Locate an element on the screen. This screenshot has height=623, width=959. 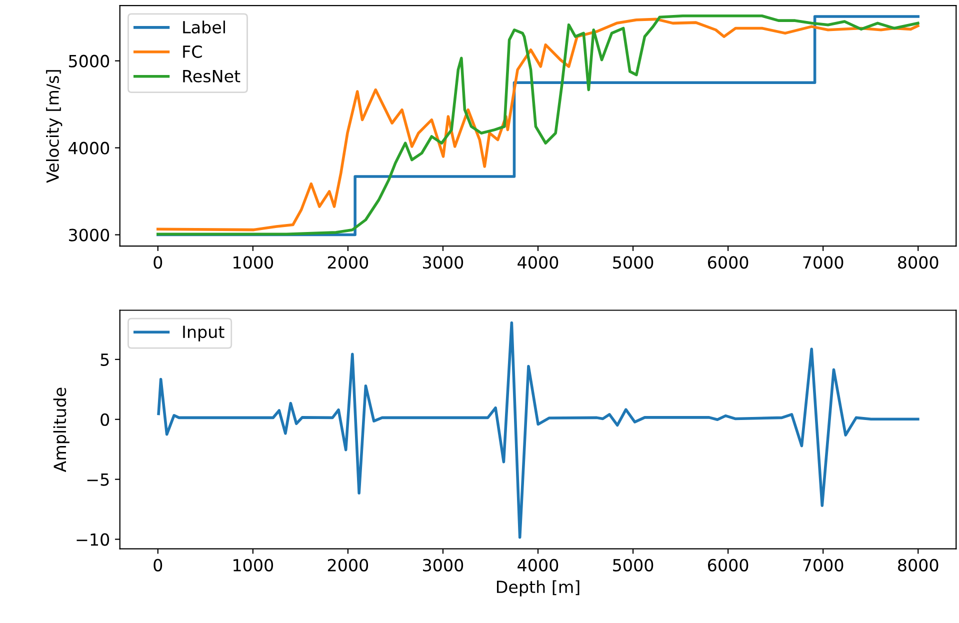
y-tick-label: 0 is located at coordinates (105, 419).